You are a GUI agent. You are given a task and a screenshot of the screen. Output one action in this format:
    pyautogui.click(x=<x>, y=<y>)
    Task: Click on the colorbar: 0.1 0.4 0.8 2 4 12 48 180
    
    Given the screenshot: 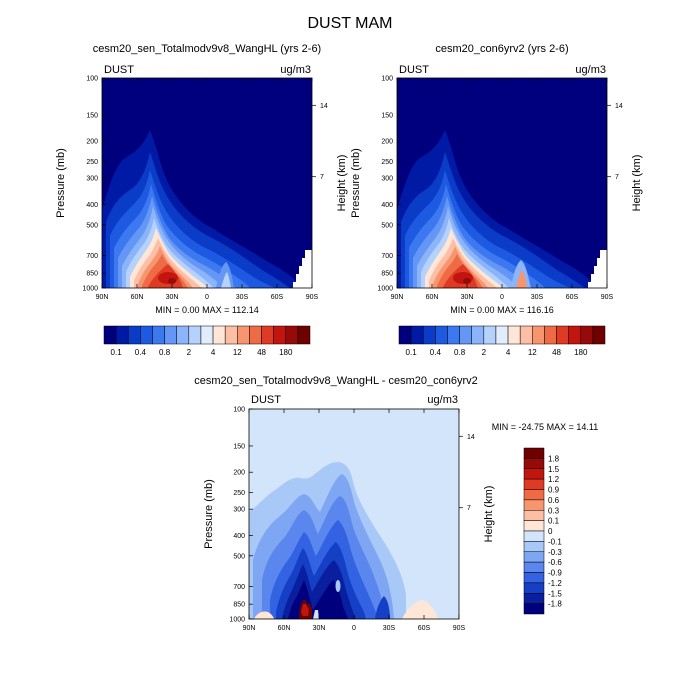 What is the action you would take?
    pyautogui.click(x=207, y=341)
    